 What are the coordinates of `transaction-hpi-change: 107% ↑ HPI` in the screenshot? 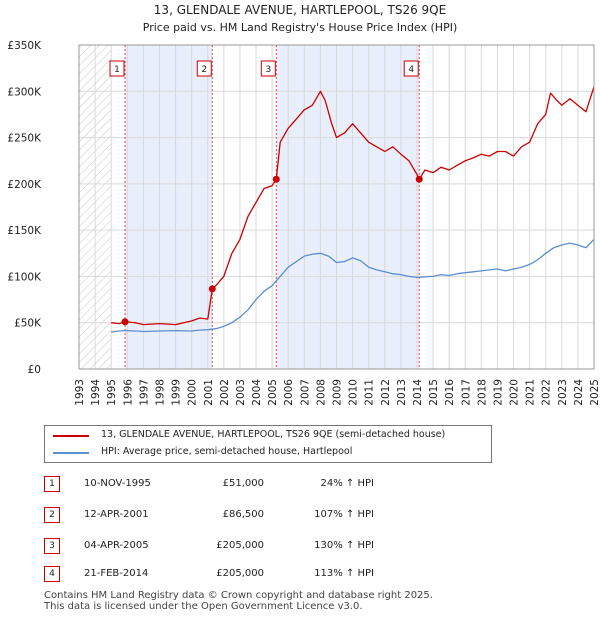 It's located at (344, 514).